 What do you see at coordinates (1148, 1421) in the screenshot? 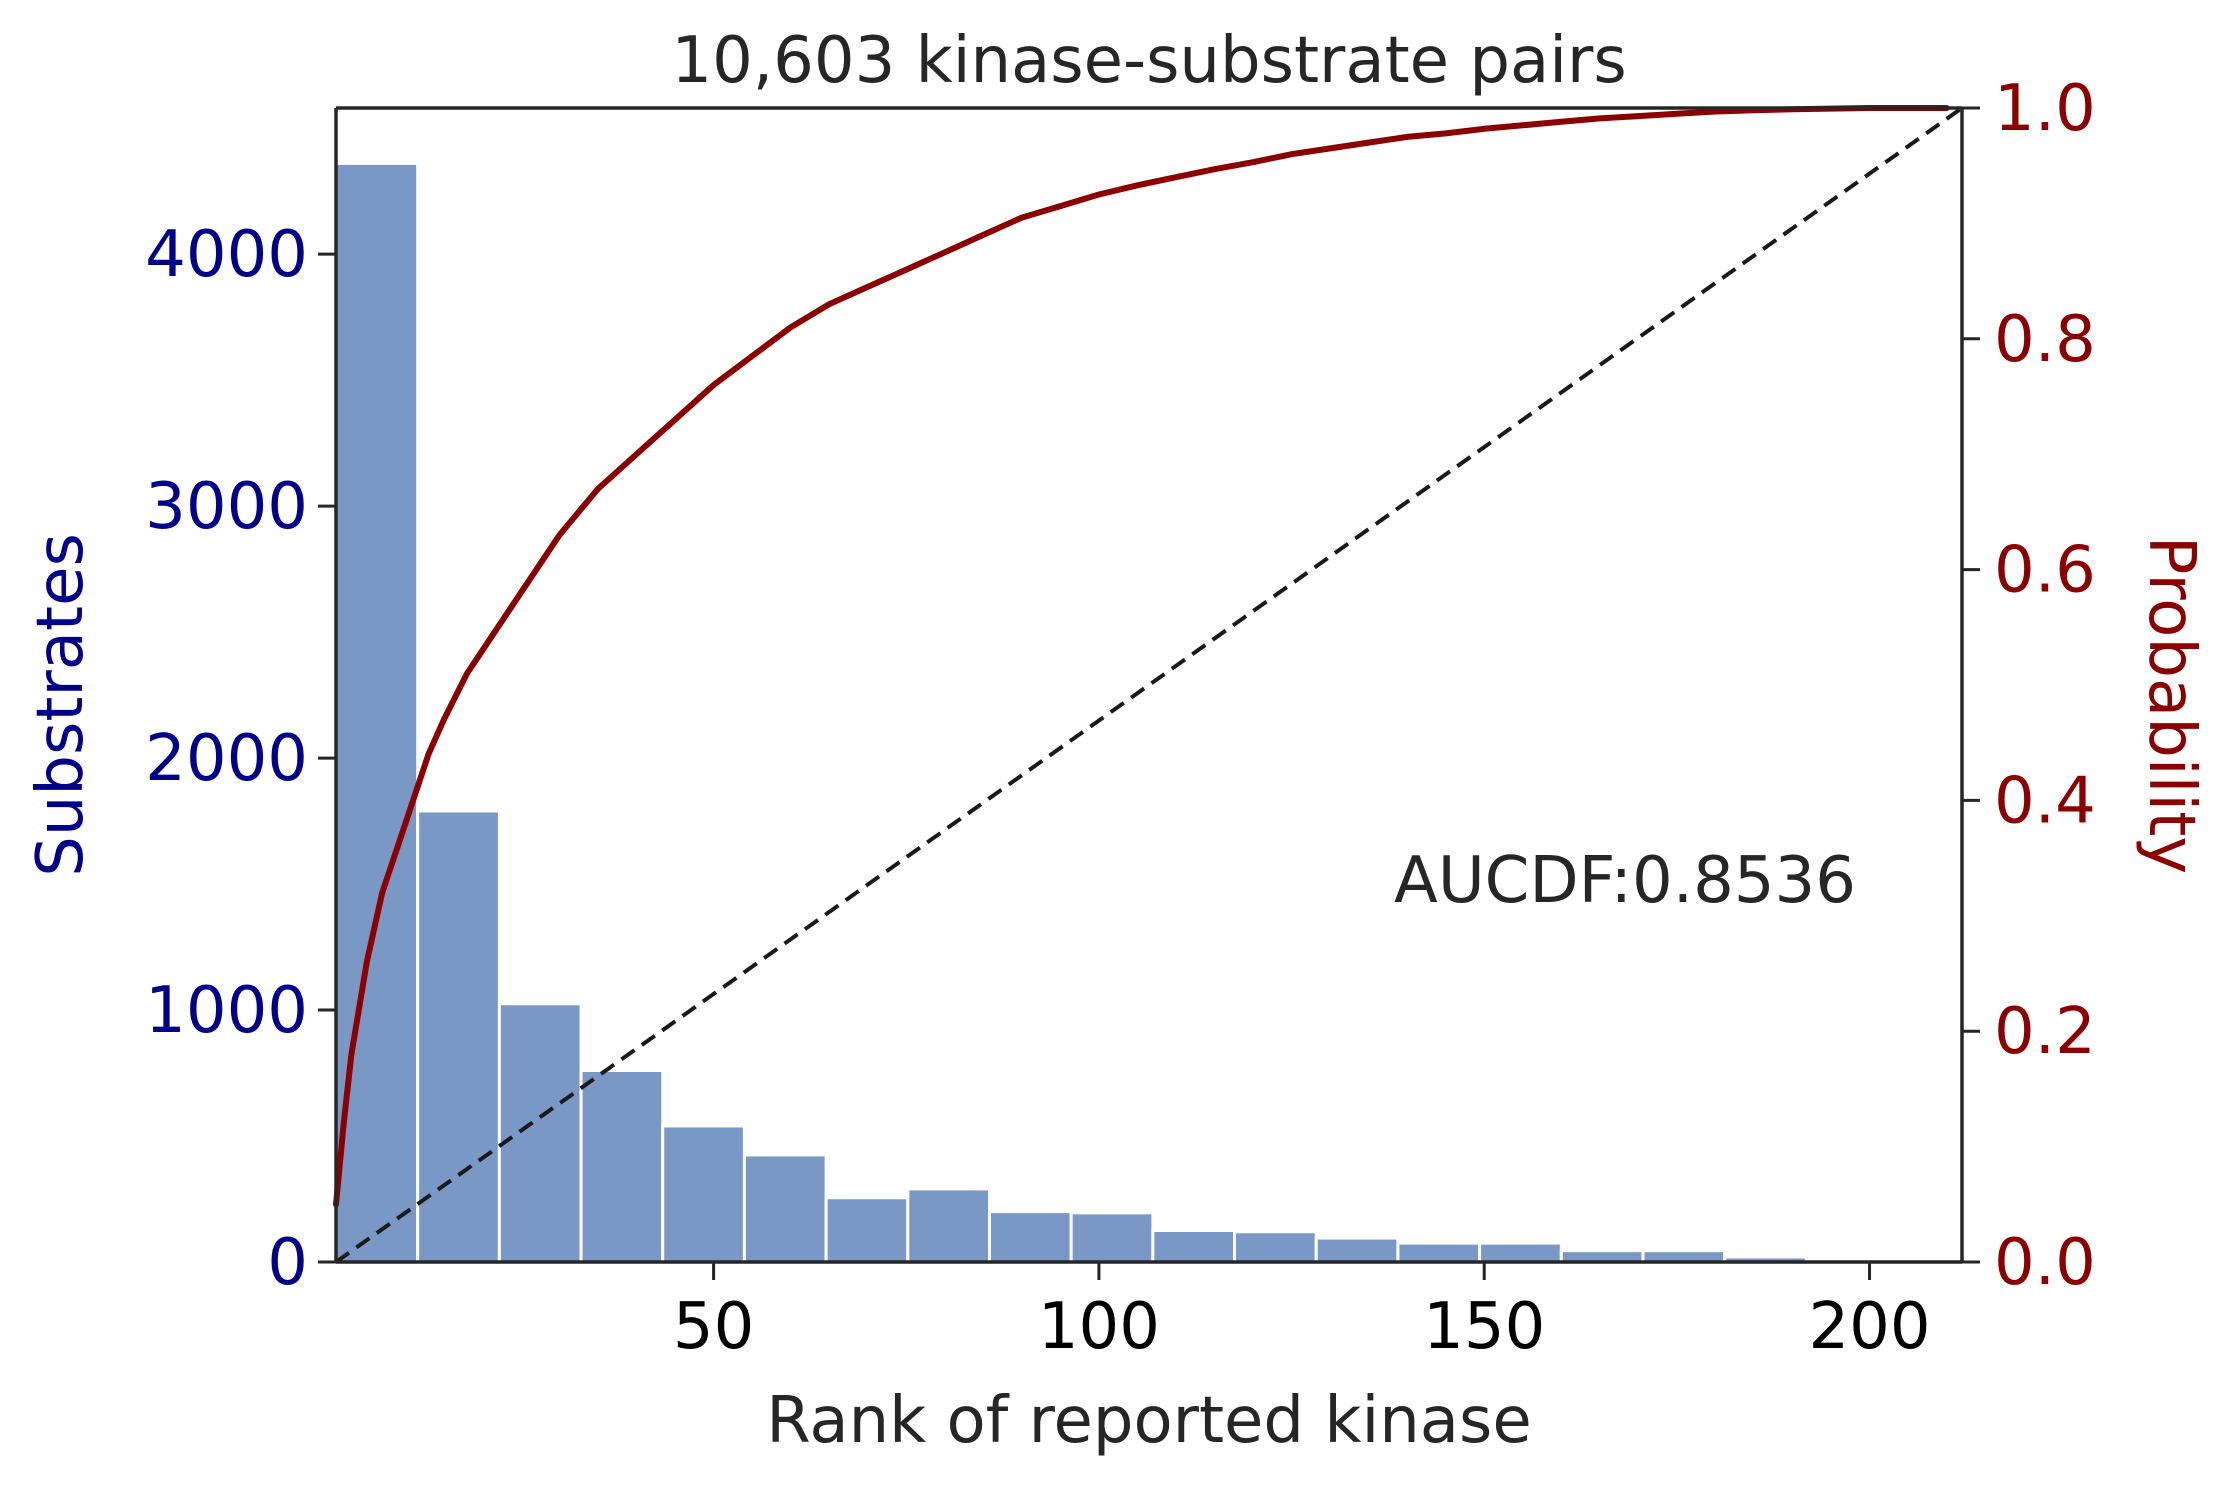
I see `x-axis-label: Rank of reported kinase` at bounding box center [1148, 1421].